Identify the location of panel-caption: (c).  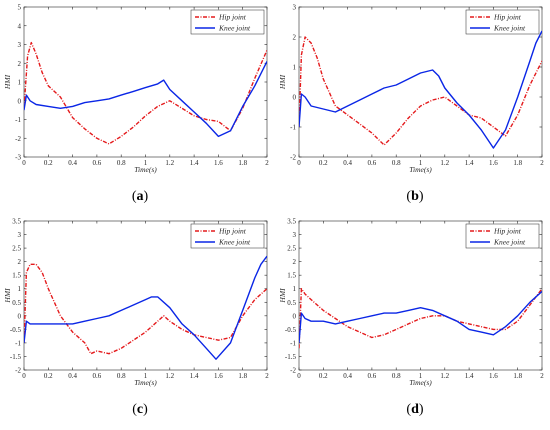
(140, 409).